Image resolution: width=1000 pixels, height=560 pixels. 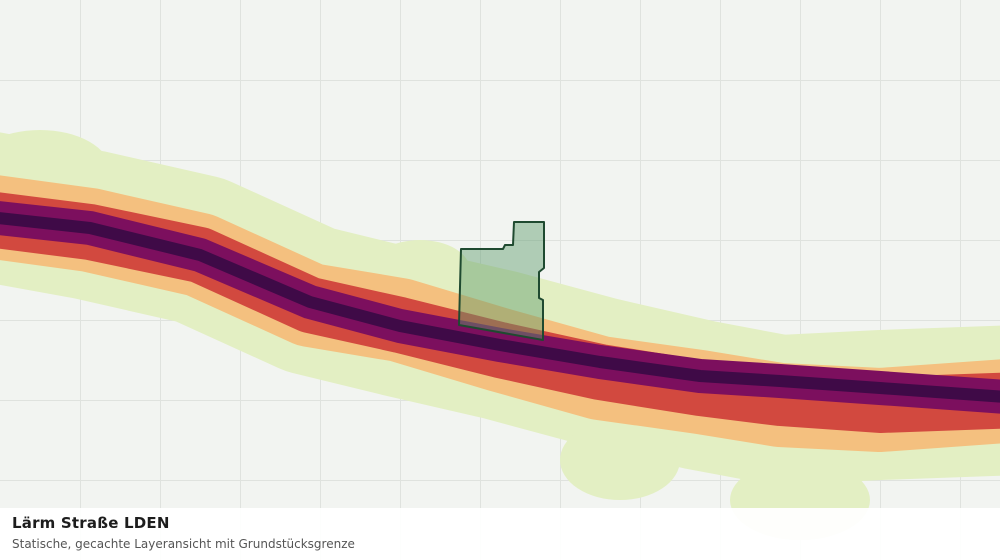 What do you see at coordinates (501, 281) in the screenshot?
I see `parcel-boundary` at bounding box center [501, 281].